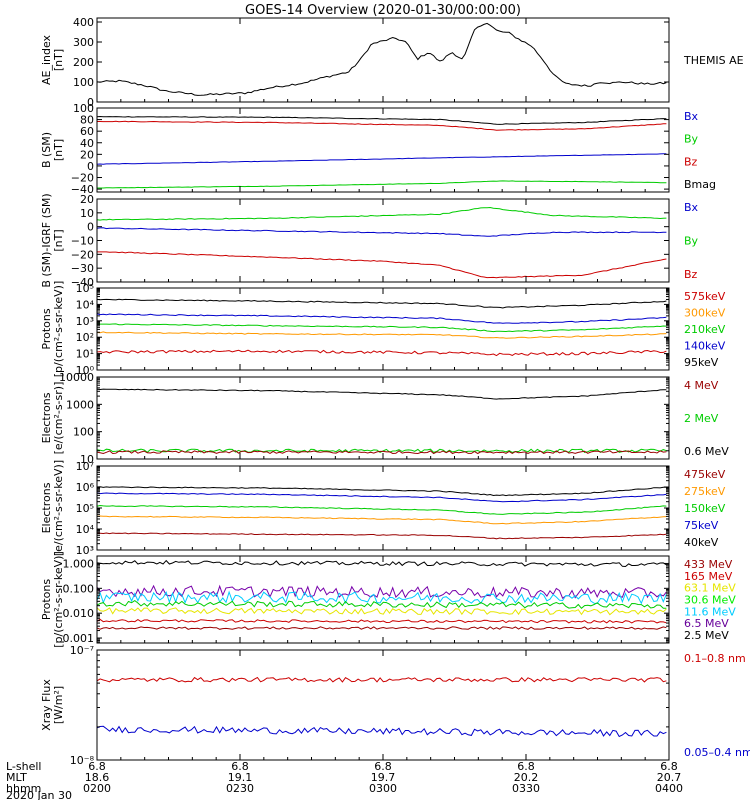 This screenshot has width=750, height=804. What do you see at coordinates (691, 274) in the screenshot?
I see `legend-bz: Bz` at bounding box center [691, 274].